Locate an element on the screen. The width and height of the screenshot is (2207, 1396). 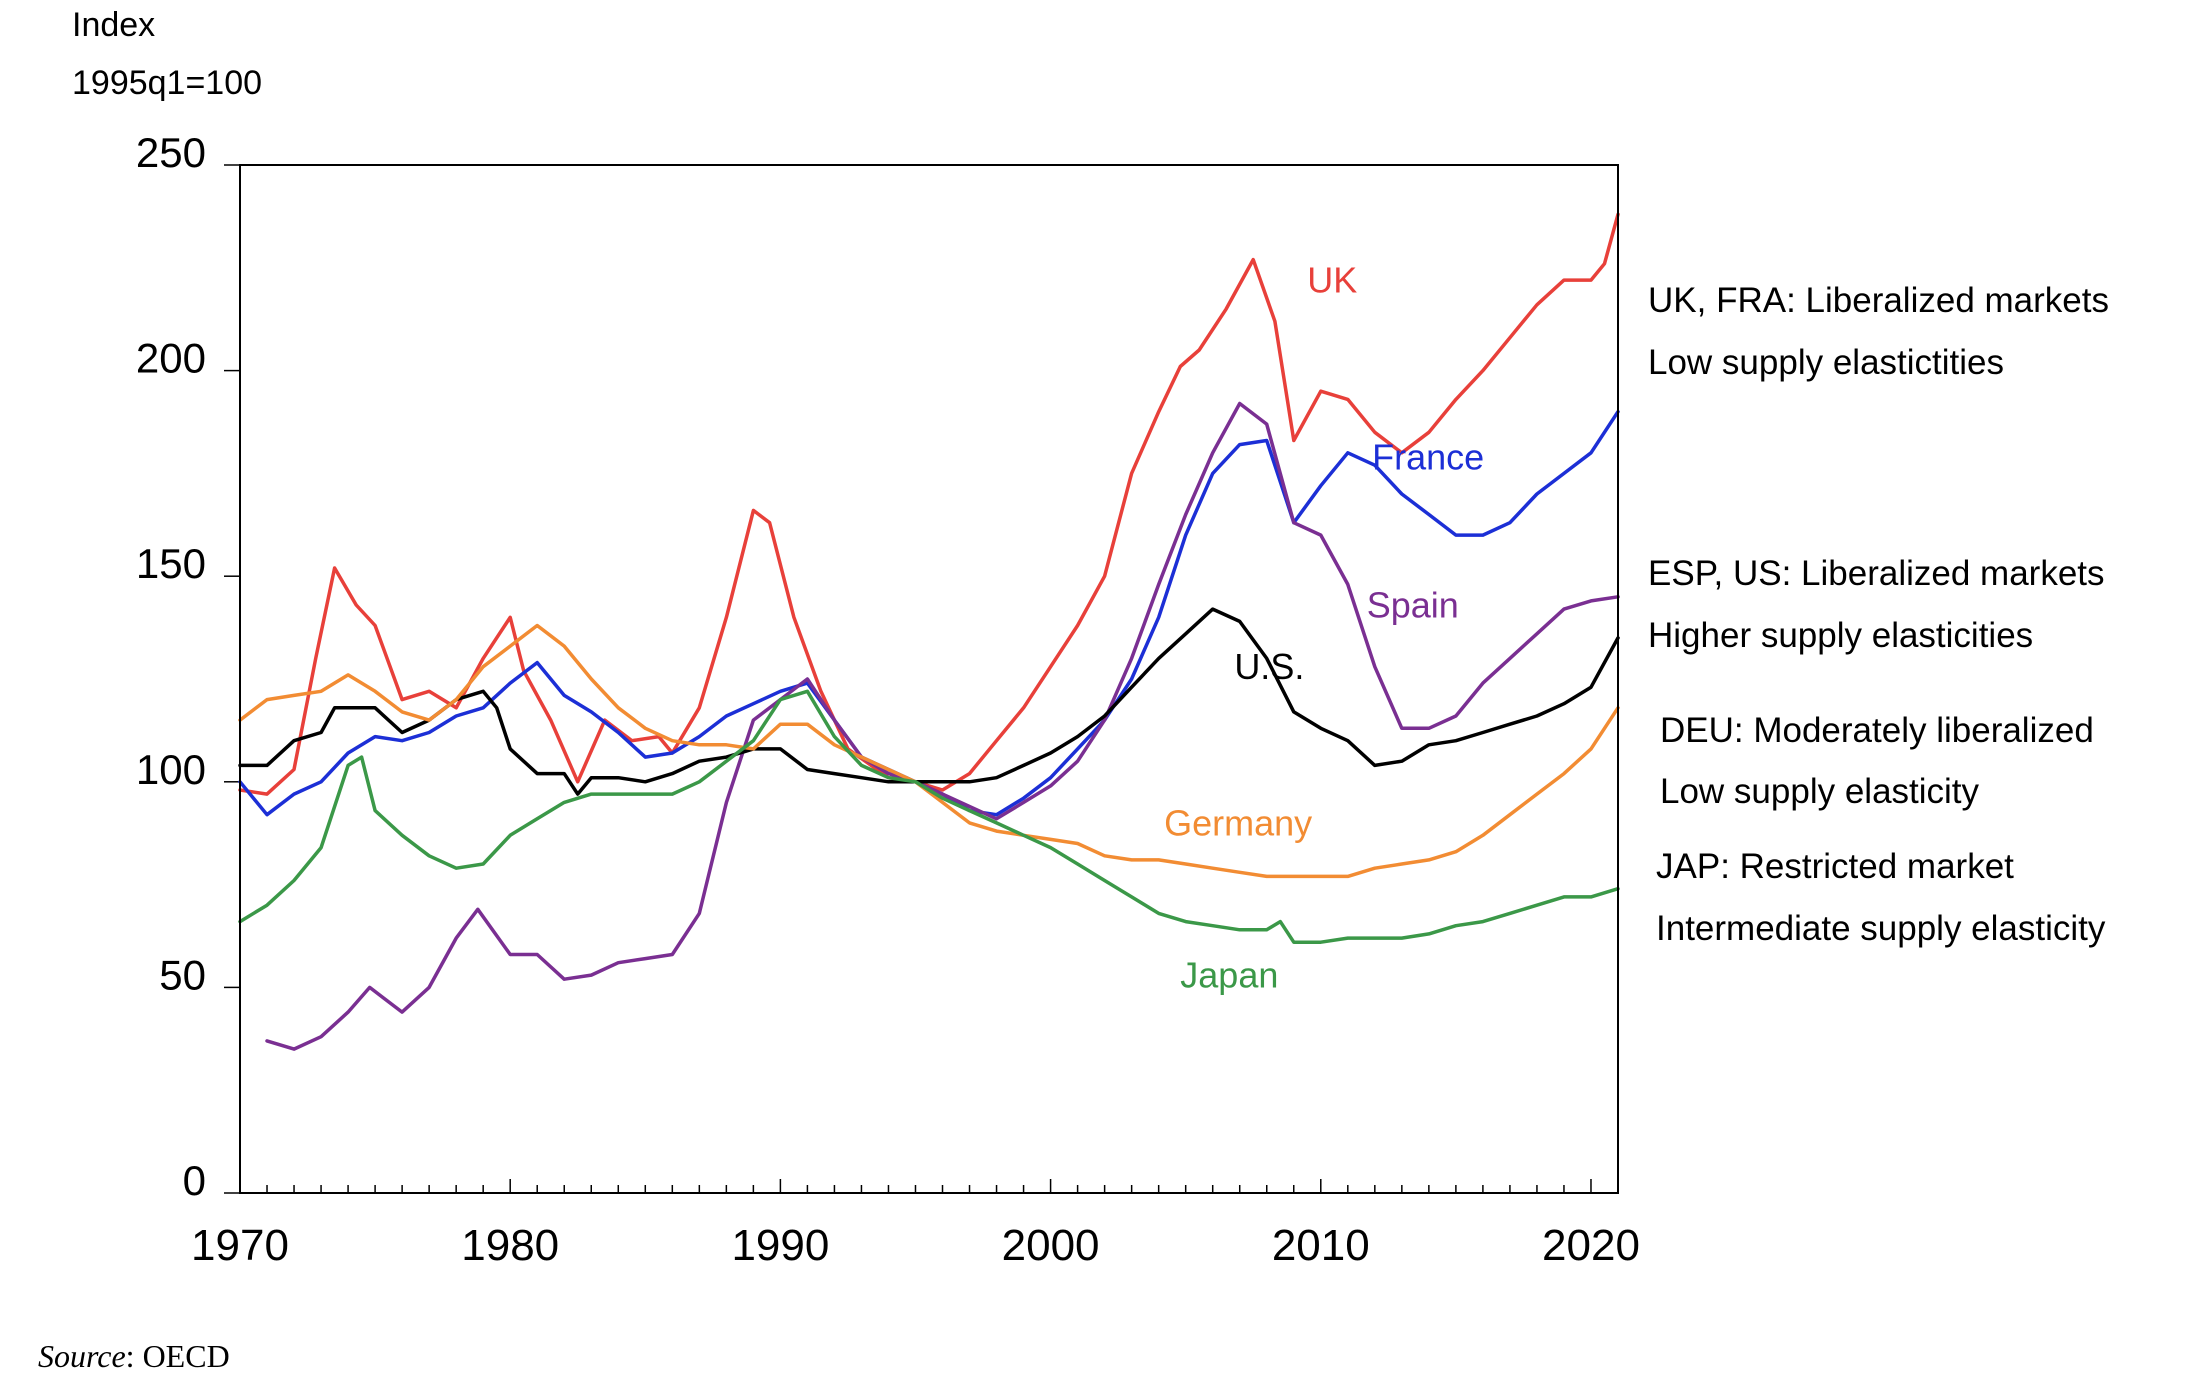
y-axis-title-line1: Index is located at coordinates (113, 25).